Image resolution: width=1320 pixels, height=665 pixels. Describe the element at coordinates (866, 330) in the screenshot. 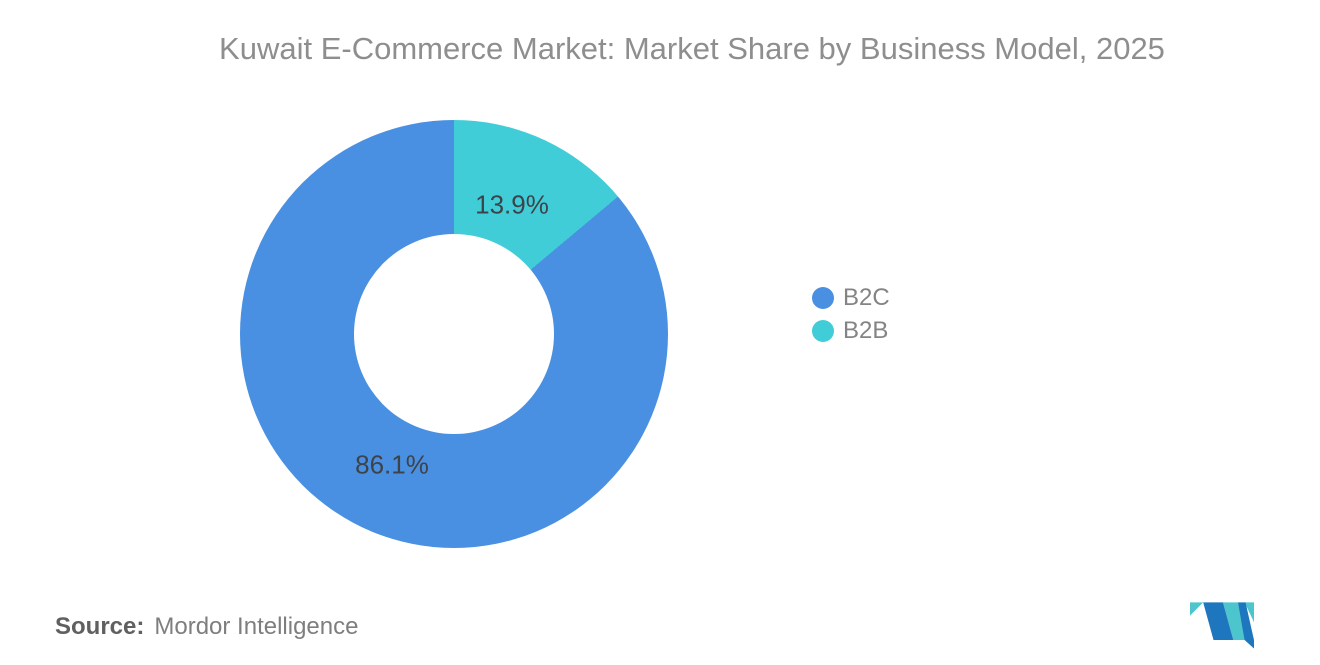

I see `legend-label-b2b: B2B` at that location.